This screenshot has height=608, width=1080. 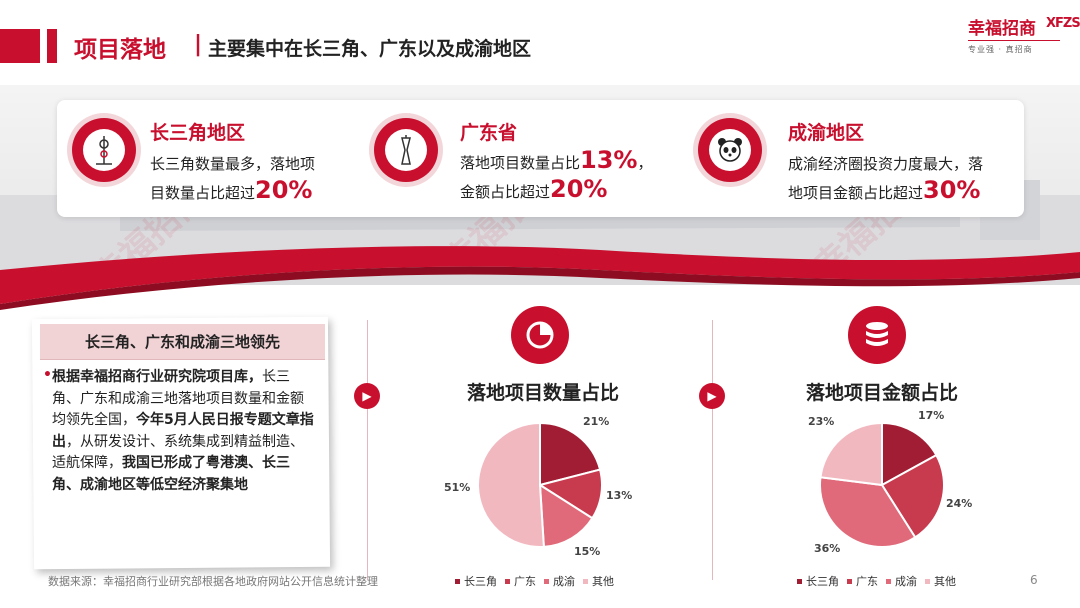 What do you see at coordinates (882, 393) in the screenshot?
I see `chart-title: 落地项目金额占比` at bounding box center [882, 393].